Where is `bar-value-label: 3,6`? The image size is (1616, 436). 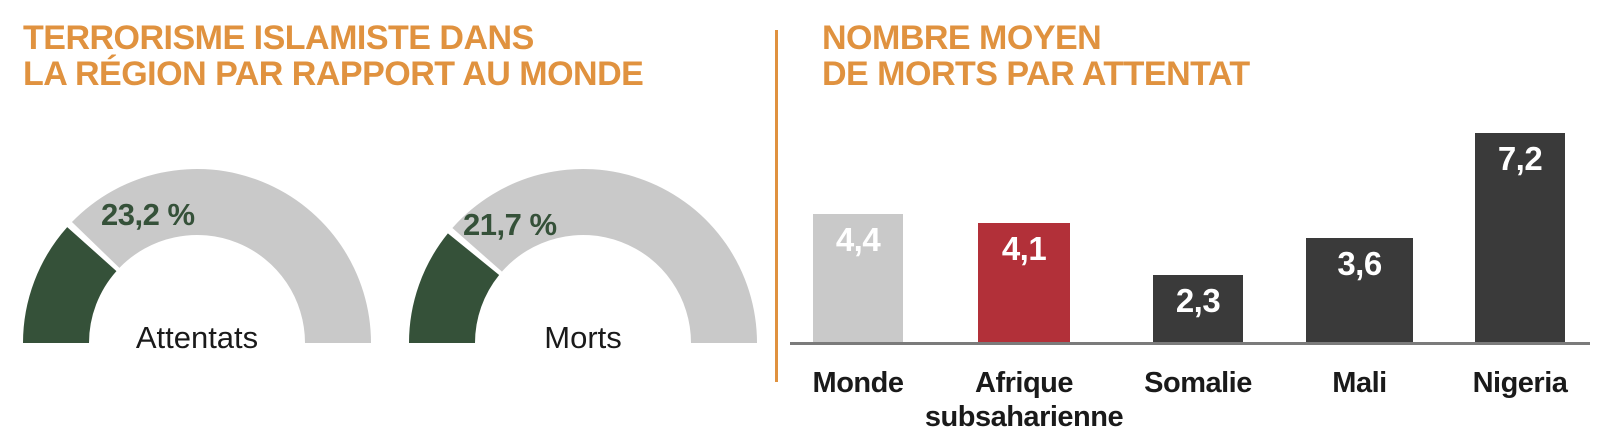 bar-value-label: 3,6 is located at coordinates (1359, 263).